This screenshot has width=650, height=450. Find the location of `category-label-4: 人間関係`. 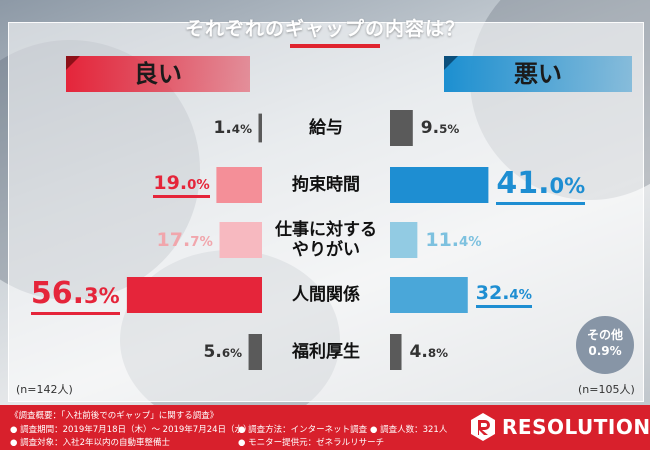

category-label-4: 人間関係 is located at coordinates (326, 295).